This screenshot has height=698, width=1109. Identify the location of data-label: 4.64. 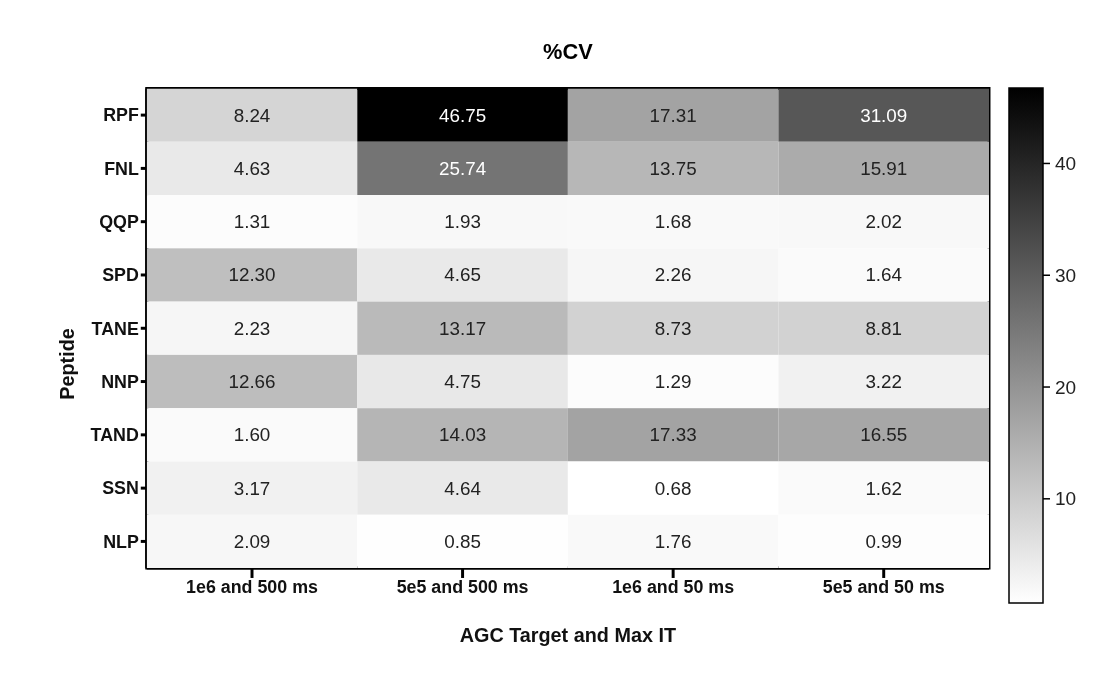
(462, 488).